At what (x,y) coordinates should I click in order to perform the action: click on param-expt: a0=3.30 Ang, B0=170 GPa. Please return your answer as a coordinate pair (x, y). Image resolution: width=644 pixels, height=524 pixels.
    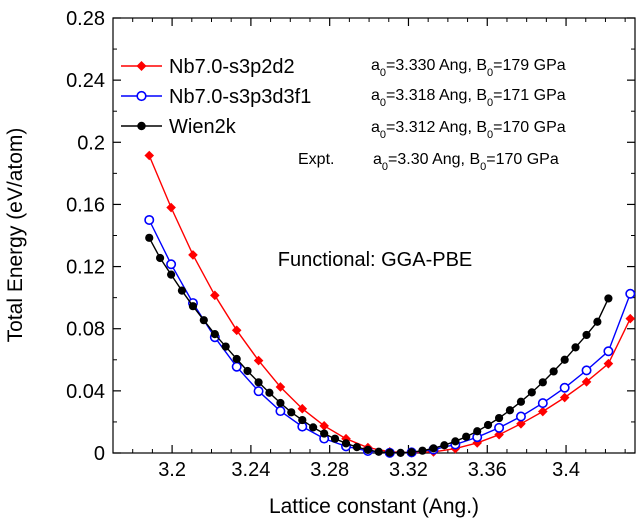
    Looking at the image, I should click on (466, 162).